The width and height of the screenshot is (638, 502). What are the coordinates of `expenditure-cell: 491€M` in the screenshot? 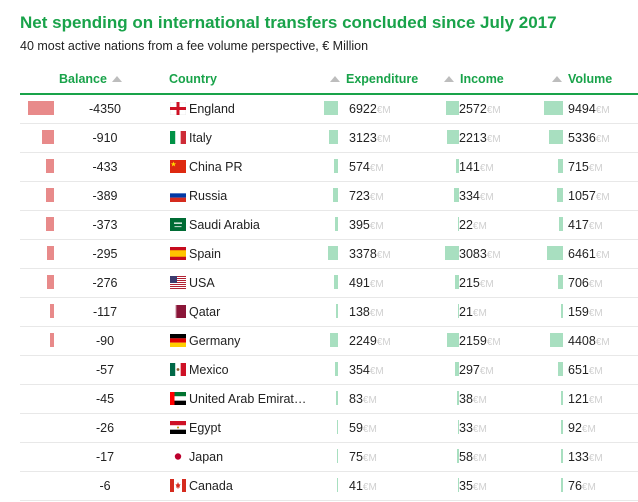 It's located at (366, 283).